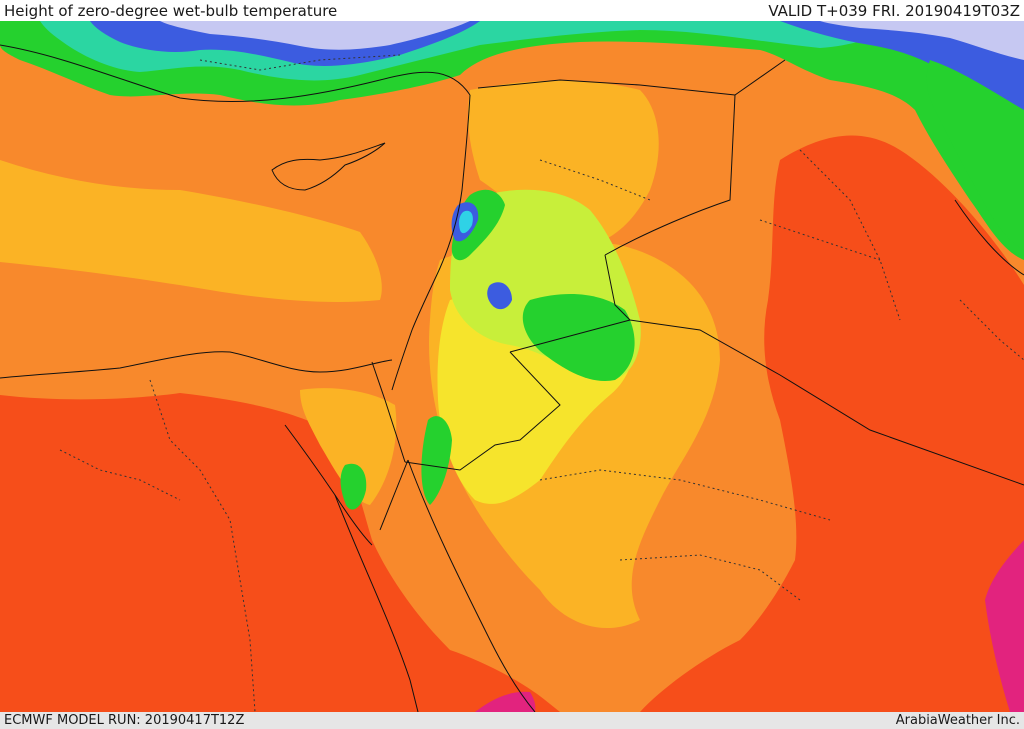  Describe the element at coordinates (376, 603) in the screenshot. I see `red-sea-west` at that location.